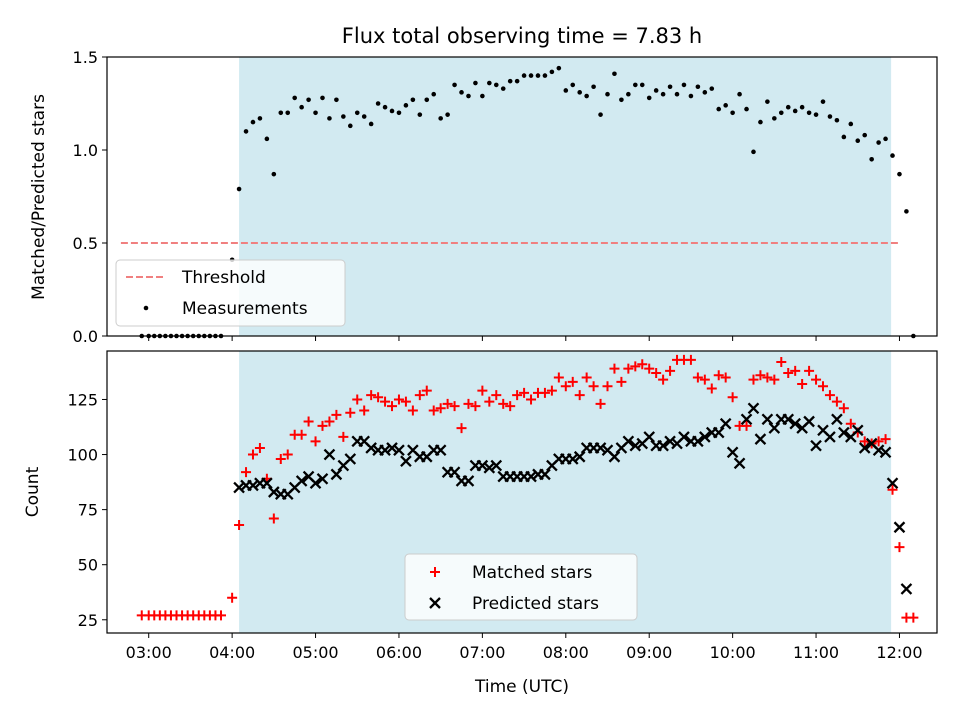  What do you see at coordinates (33, 491) in the screenshot?
I see `bottom-y-axis-label: Count` at bounding box center [33, 491].